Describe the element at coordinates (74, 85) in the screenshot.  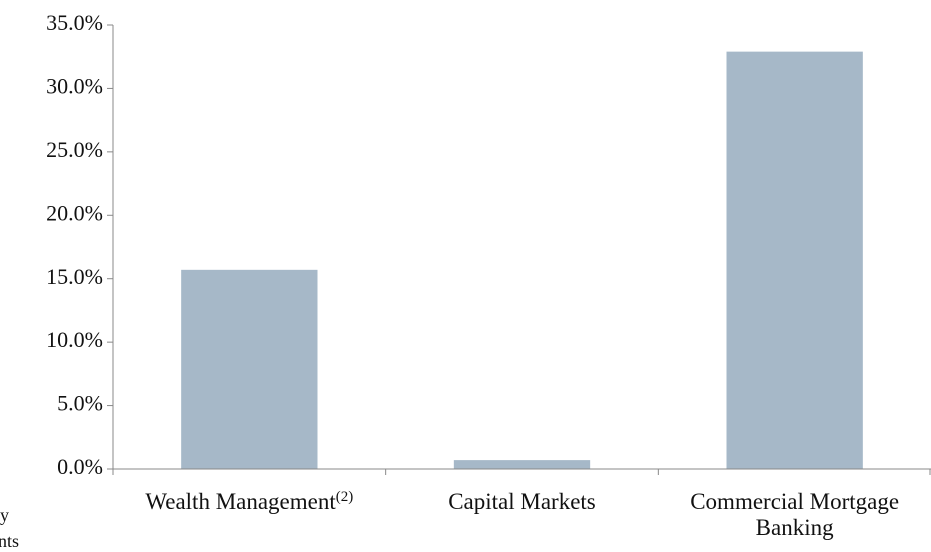
I see `y-tick-label: 30.0%` at that location.